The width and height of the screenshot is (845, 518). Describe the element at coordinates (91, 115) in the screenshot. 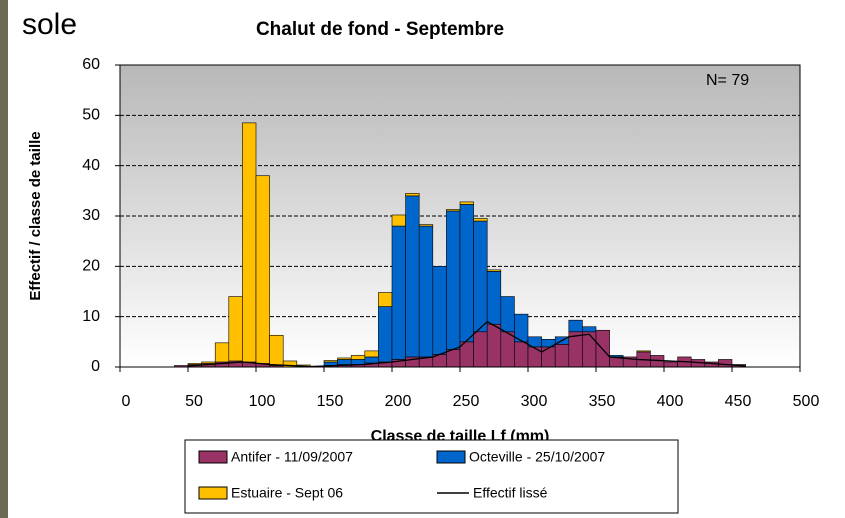

I see `y-tick-label: 50` at that location.